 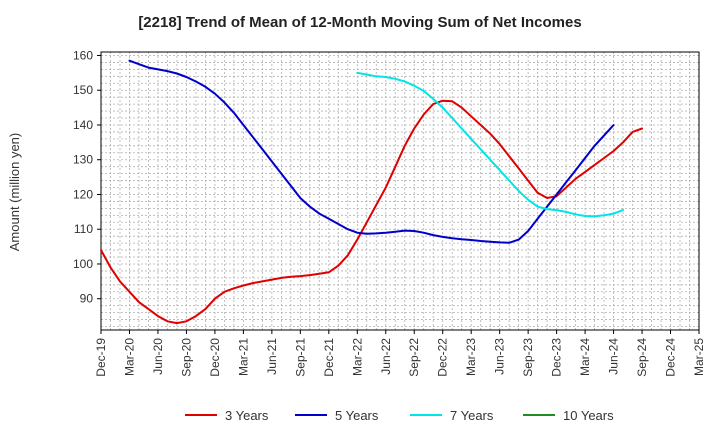 I want to click on x-tick-label: Mar-24, so click(x=585, y=357).